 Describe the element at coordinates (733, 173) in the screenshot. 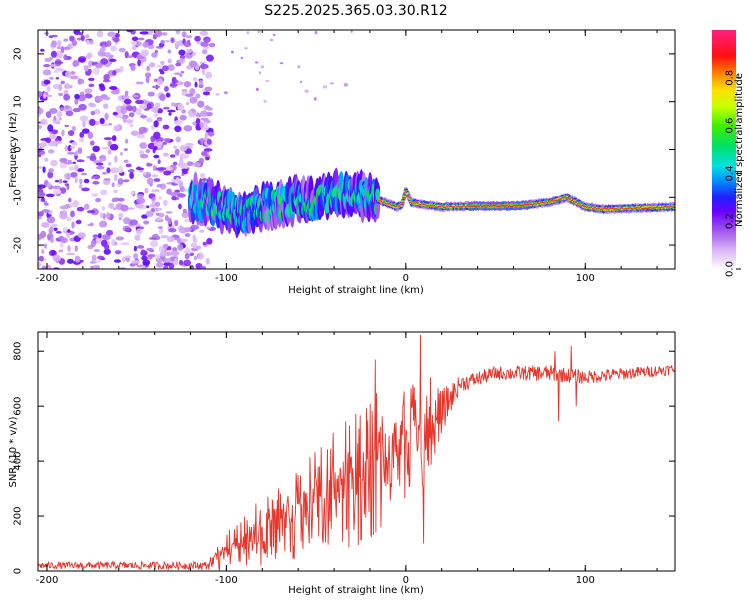

I see `colorbar-ticks: 0.0 0.2 0.4 0.6 0.8` at that location.